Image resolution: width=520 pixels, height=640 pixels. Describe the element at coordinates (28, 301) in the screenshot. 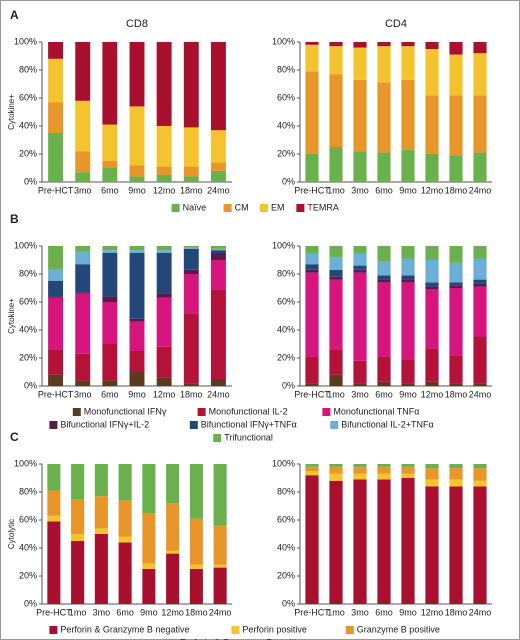

I see `y-tick-label: 60%` at that location.